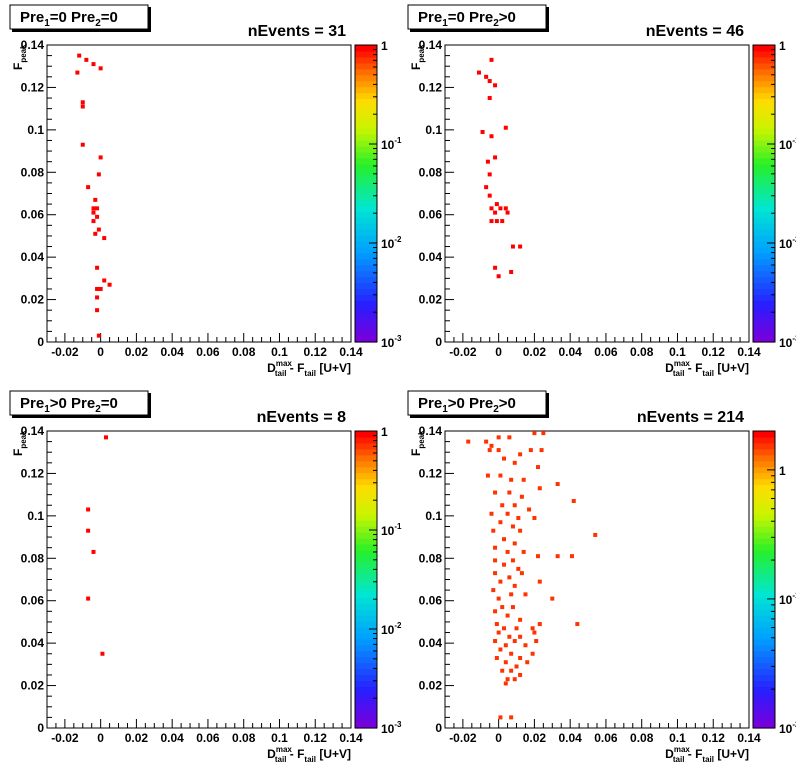  Describe the element at coordinates (430, 17) in the screenshot. I see `title-text: Pre` at that location.